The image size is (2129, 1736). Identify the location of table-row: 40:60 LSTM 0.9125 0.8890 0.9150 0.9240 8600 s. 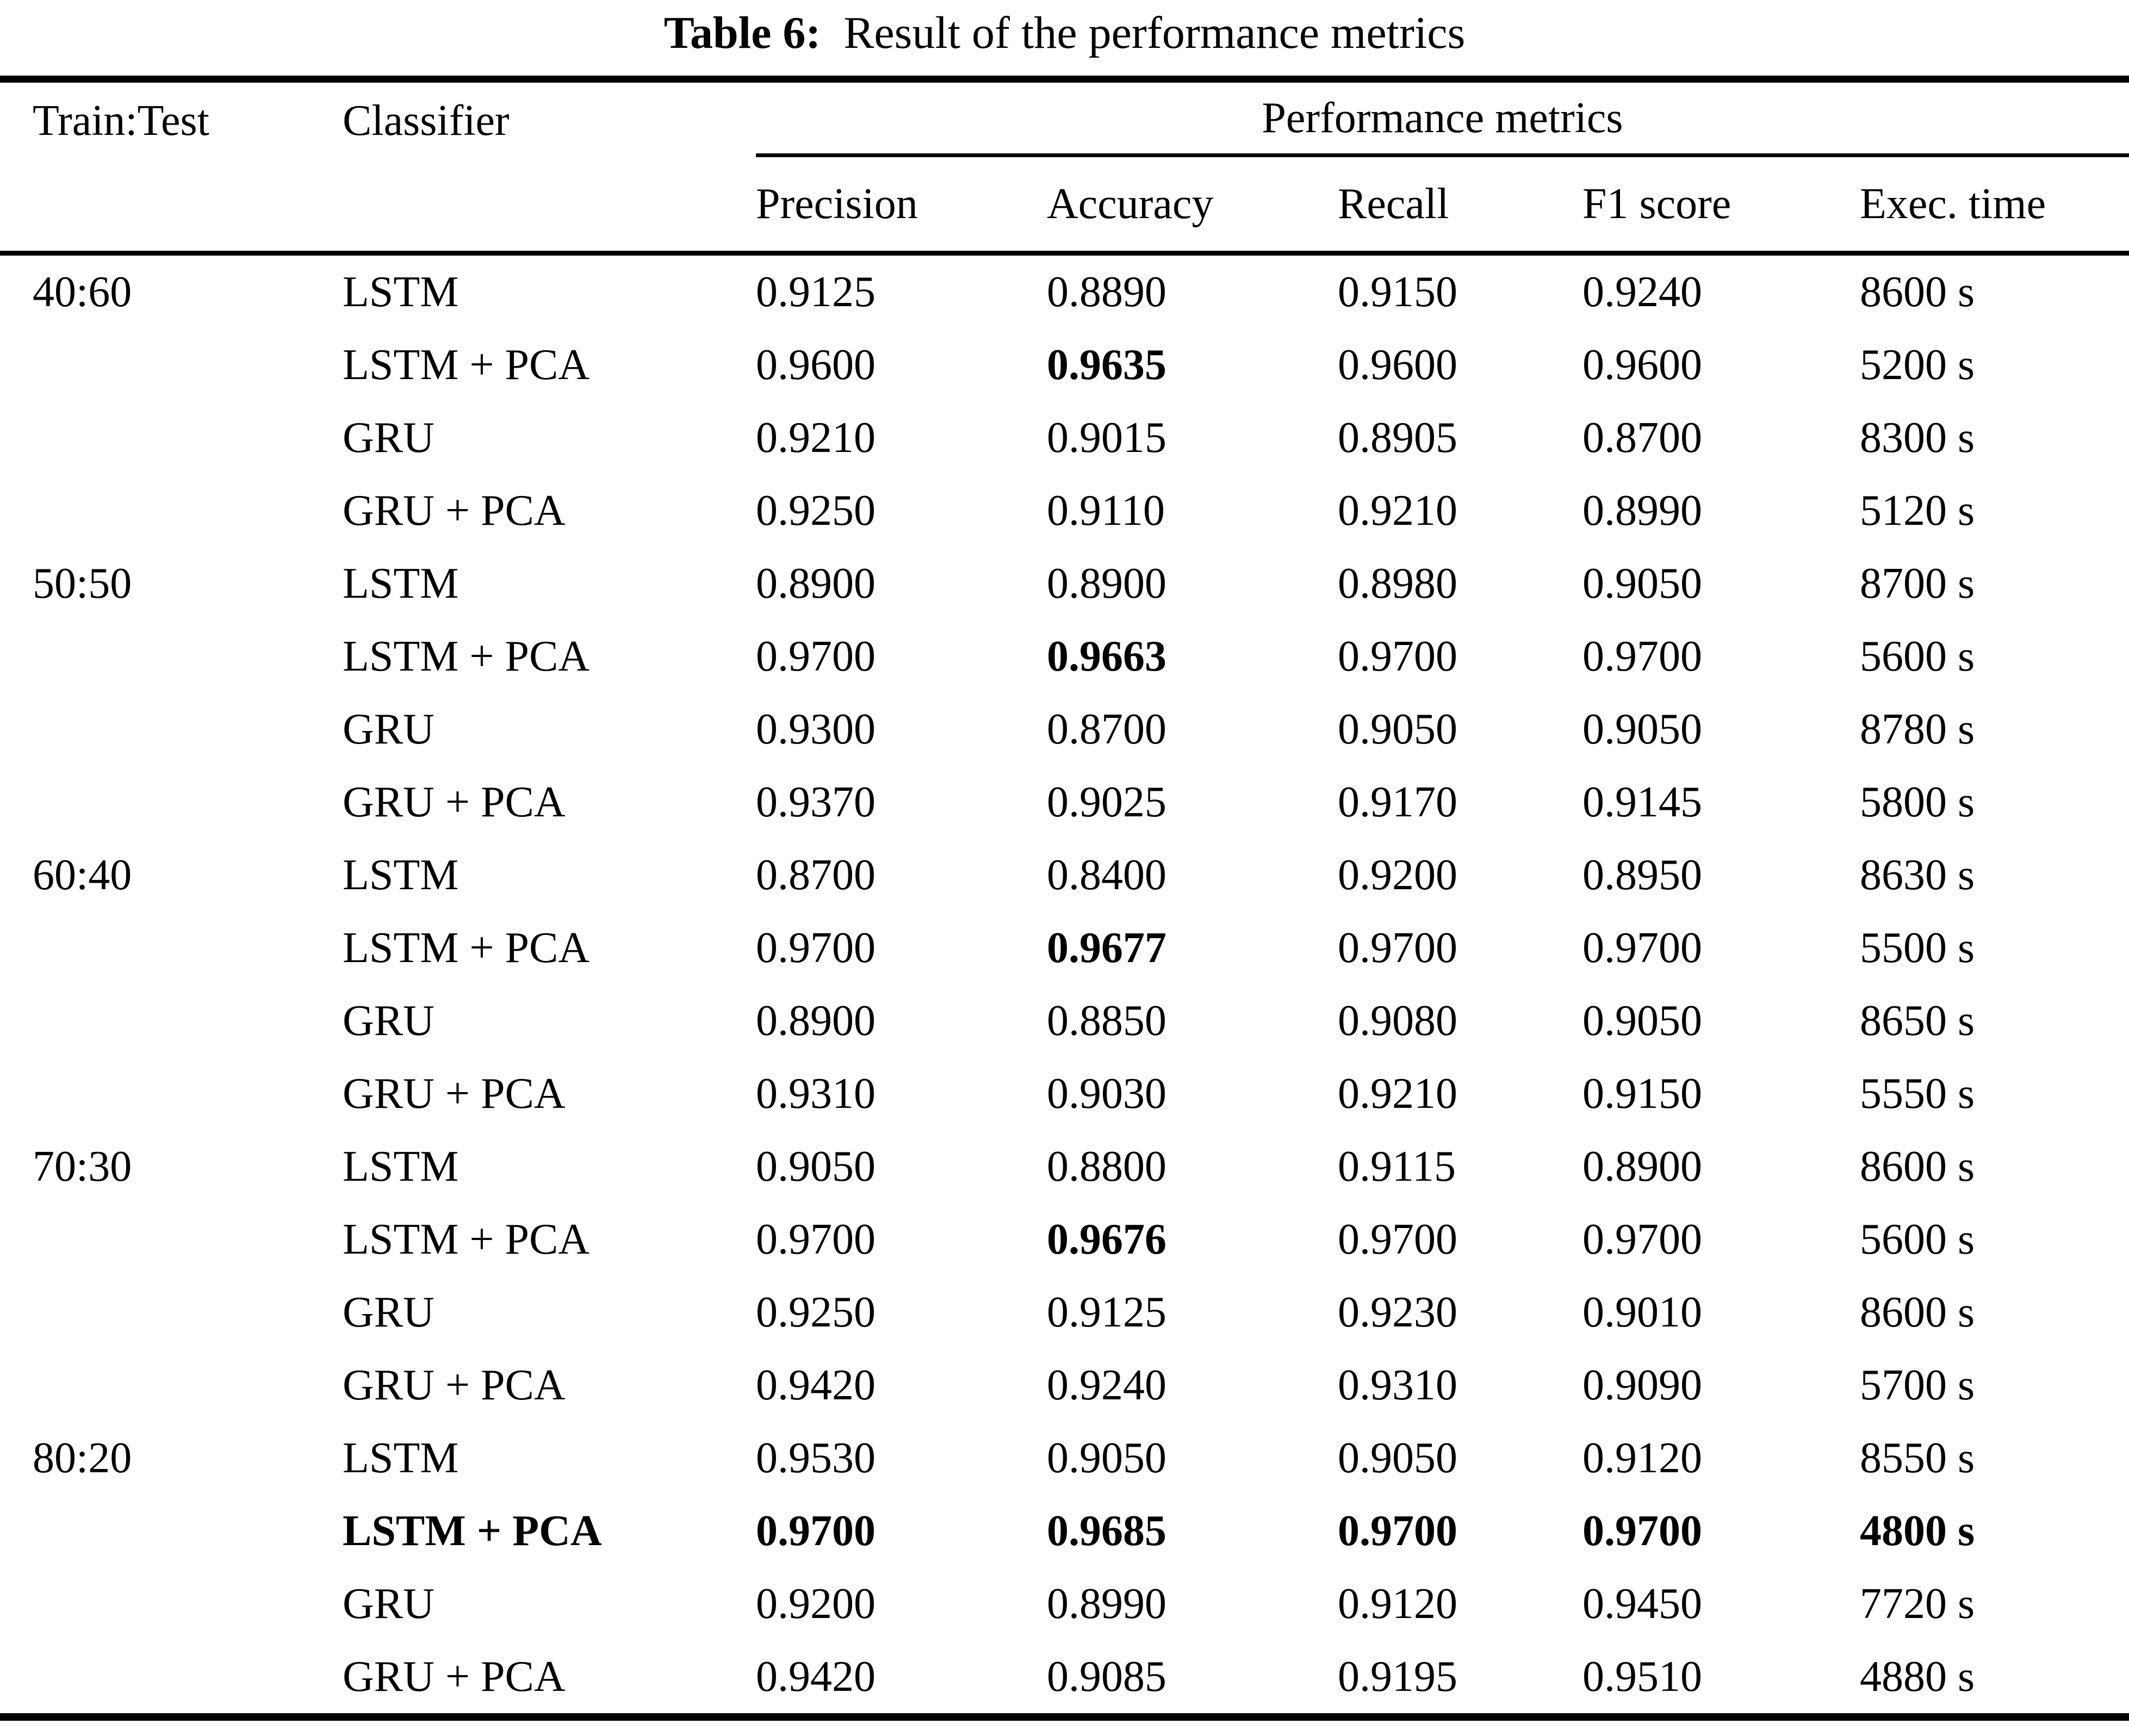
(1064, 291).